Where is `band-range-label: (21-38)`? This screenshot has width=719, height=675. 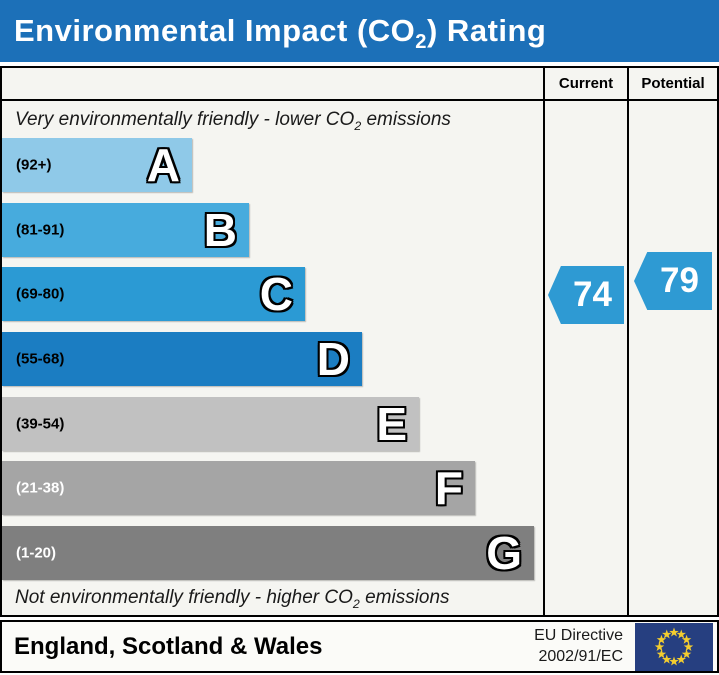 band-range-label: (21-38) is located at coordinates (40, 488).